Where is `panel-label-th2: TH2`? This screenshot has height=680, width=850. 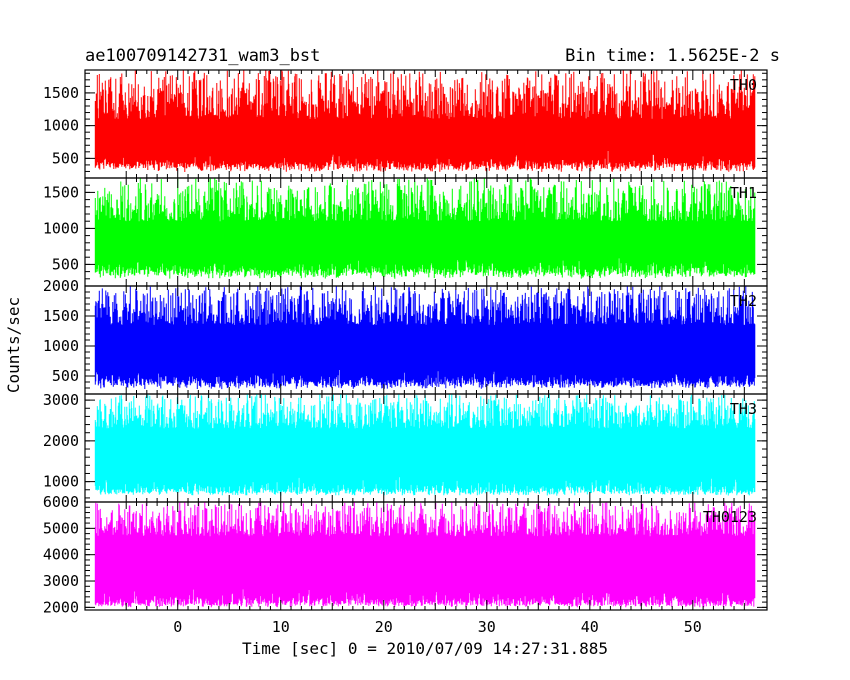 panel-label-th2: TH2 is located at coordinates (743, 301).